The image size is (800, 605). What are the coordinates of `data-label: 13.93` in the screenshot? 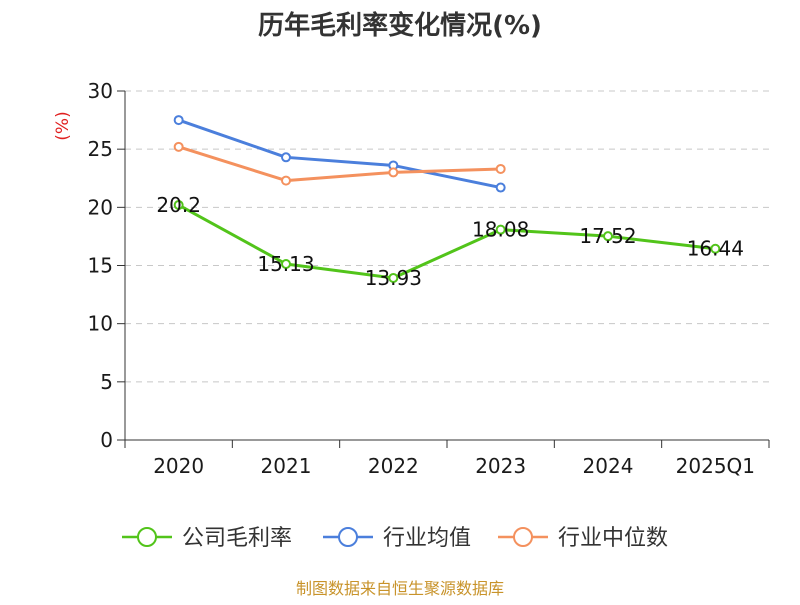 It's located at (393, 278).